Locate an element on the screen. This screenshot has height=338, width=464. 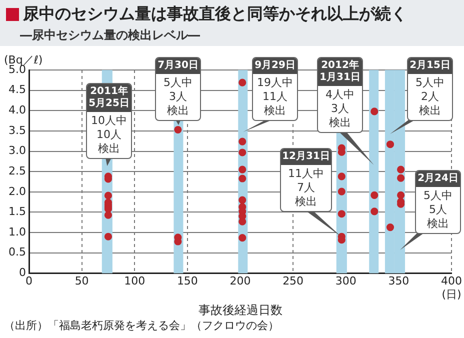
y-tick-label: 4.0 is located at coordinates (17, 110).